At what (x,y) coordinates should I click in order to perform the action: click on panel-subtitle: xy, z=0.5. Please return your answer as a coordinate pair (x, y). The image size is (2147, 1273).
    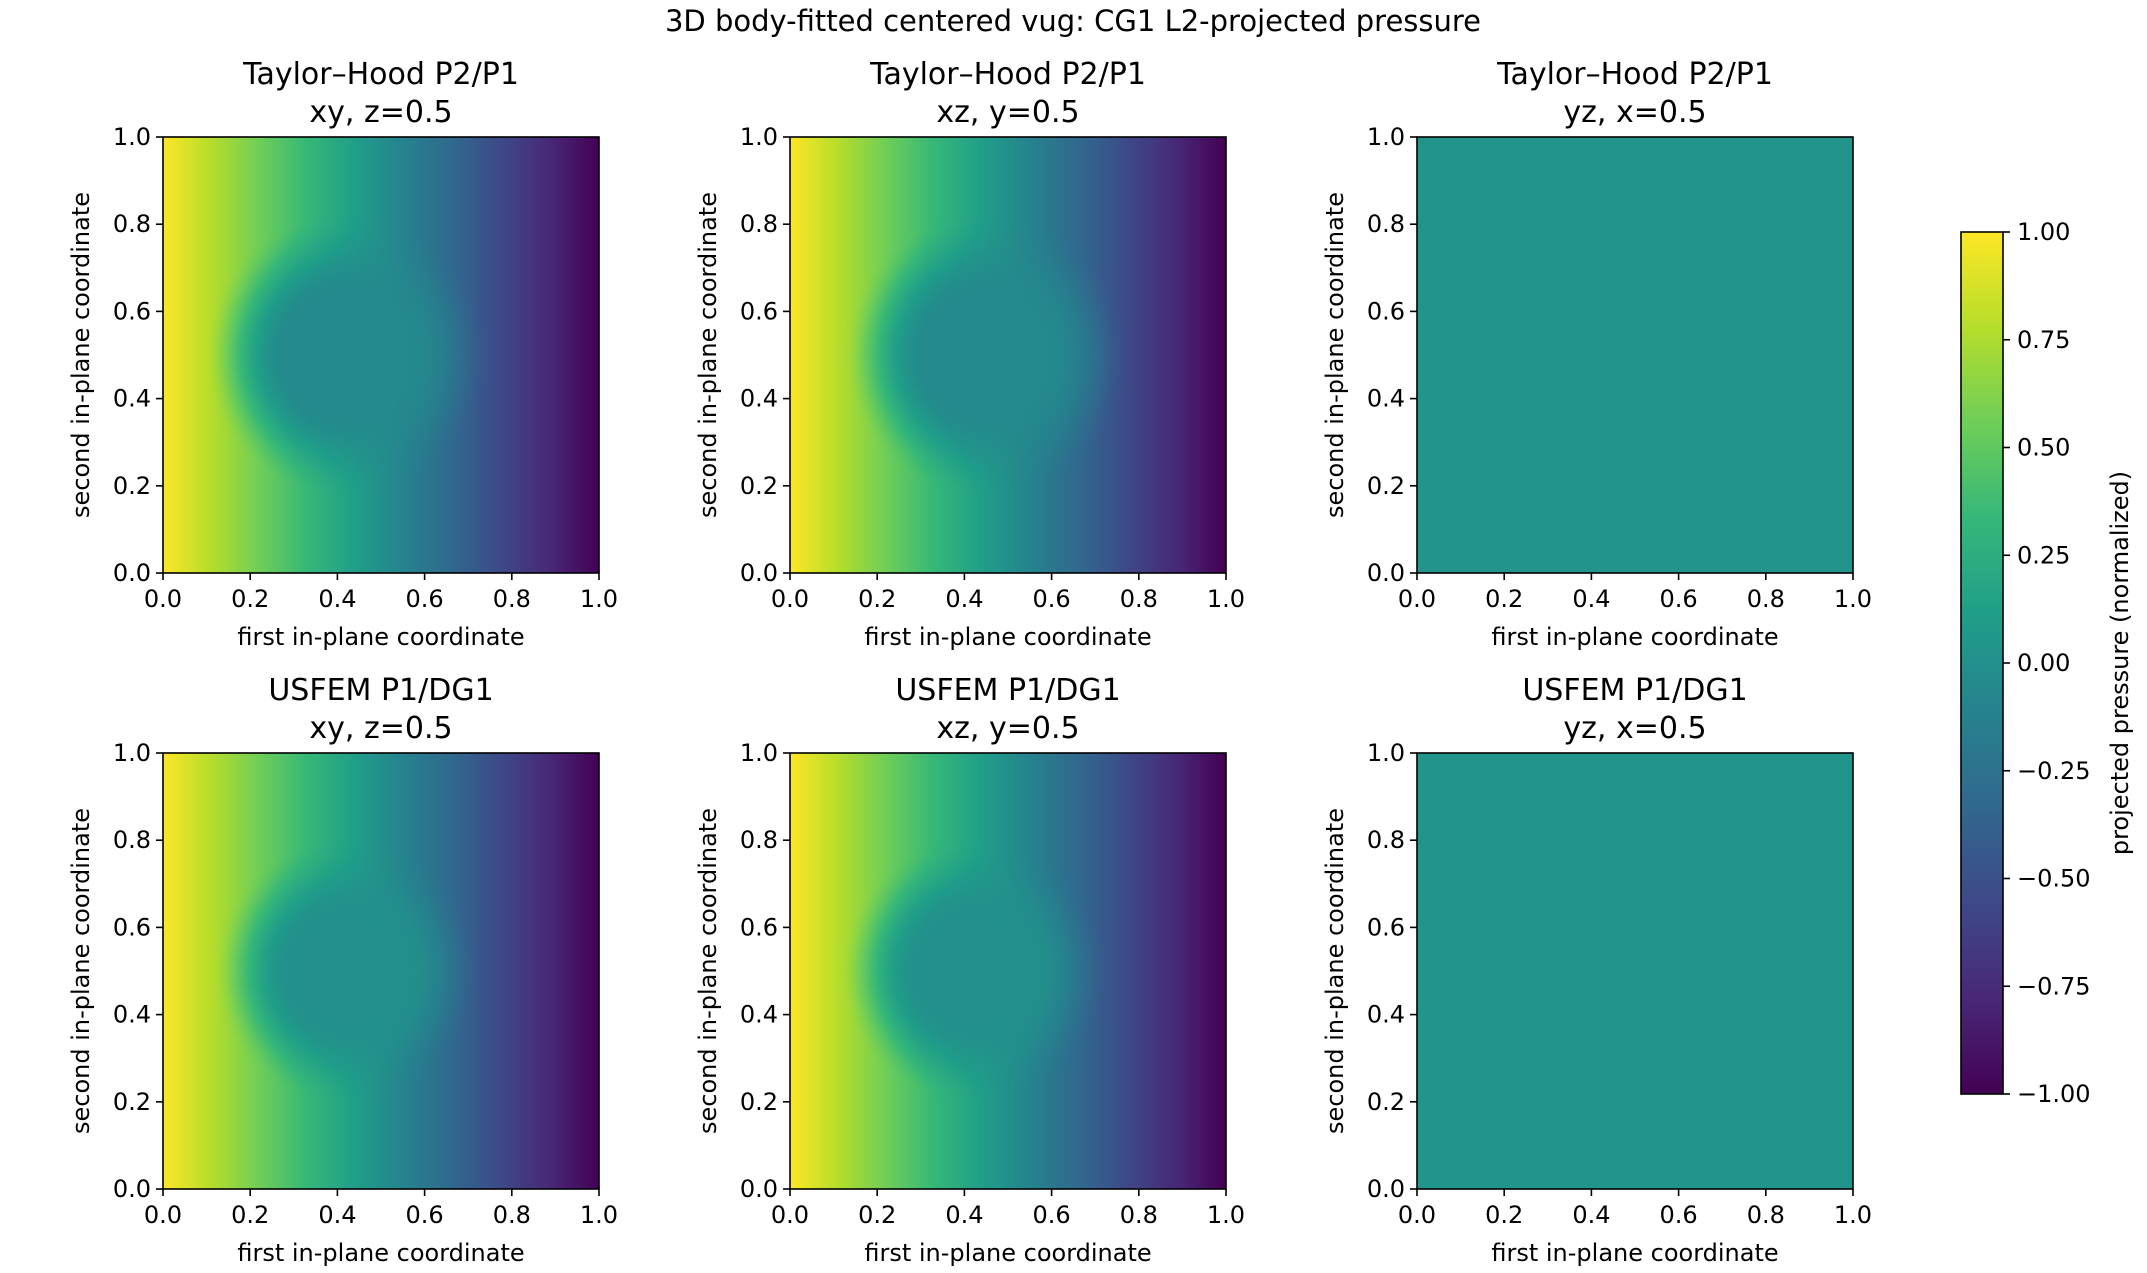
    Looking at the image, I should click on (380, 728).